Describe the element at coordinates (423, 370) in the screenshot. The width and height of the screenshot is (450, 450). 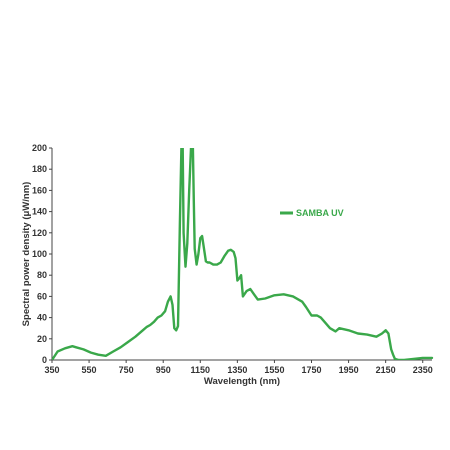
I see `x-tick-label: 2350` at that location.